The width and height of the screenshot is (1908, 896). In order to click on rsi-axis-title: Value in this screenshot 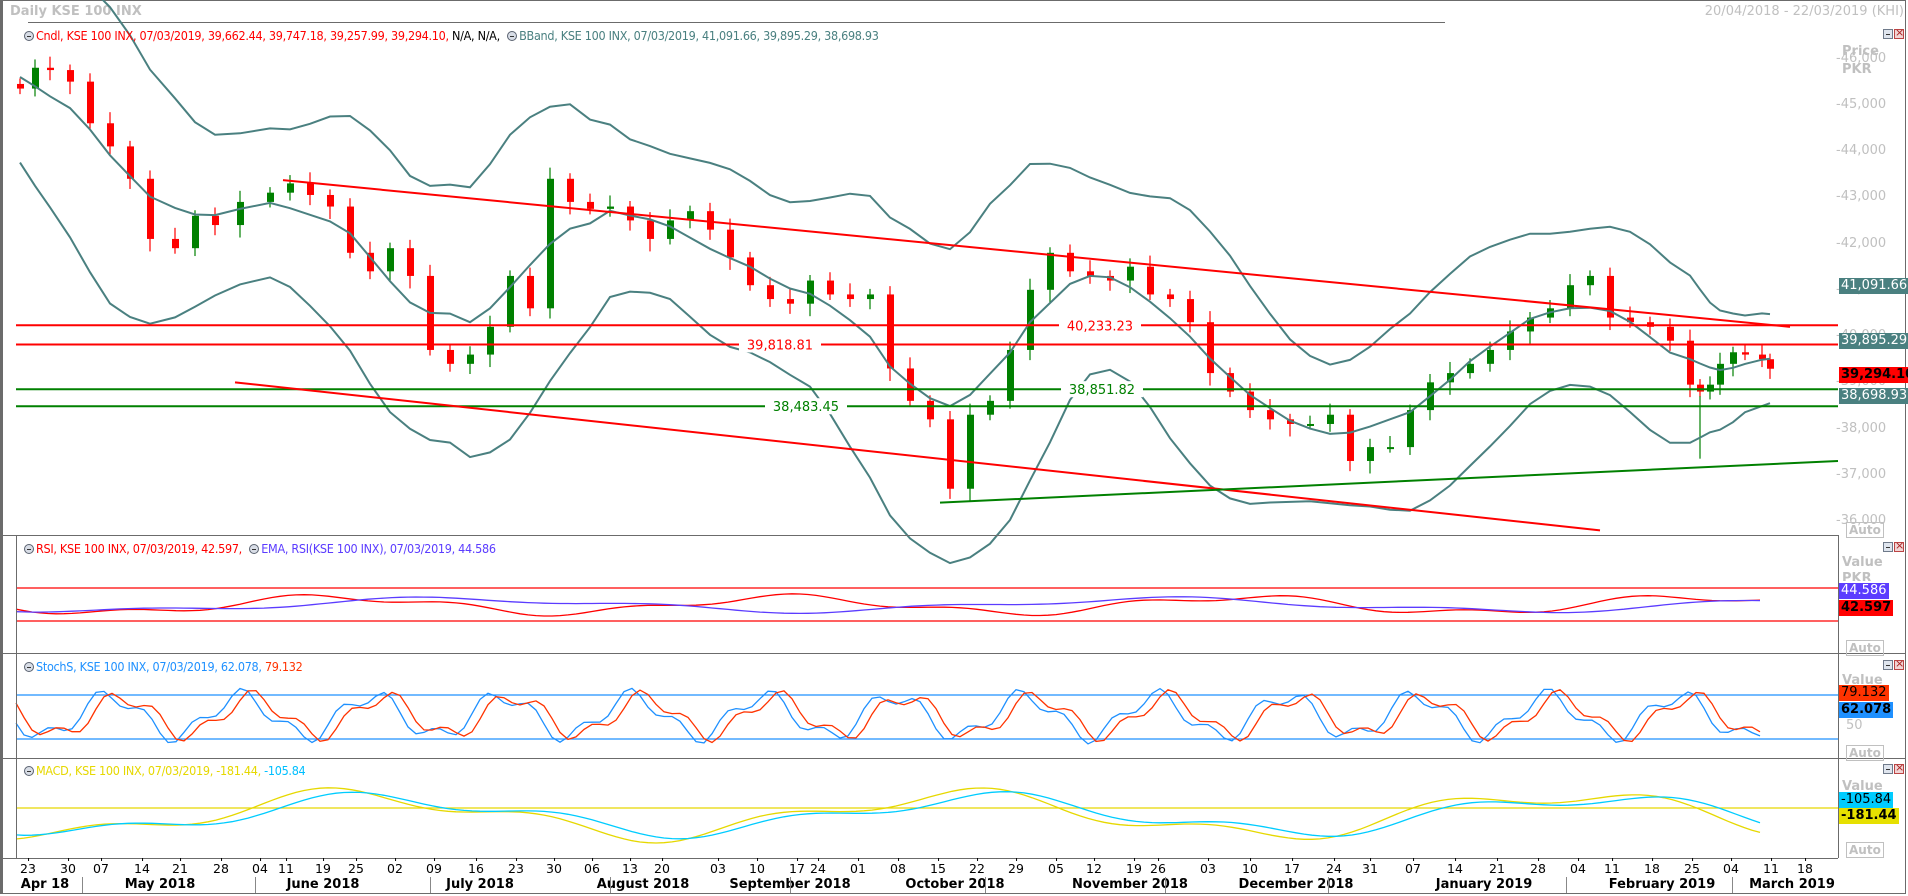, I will do `click(1862, 562)`.